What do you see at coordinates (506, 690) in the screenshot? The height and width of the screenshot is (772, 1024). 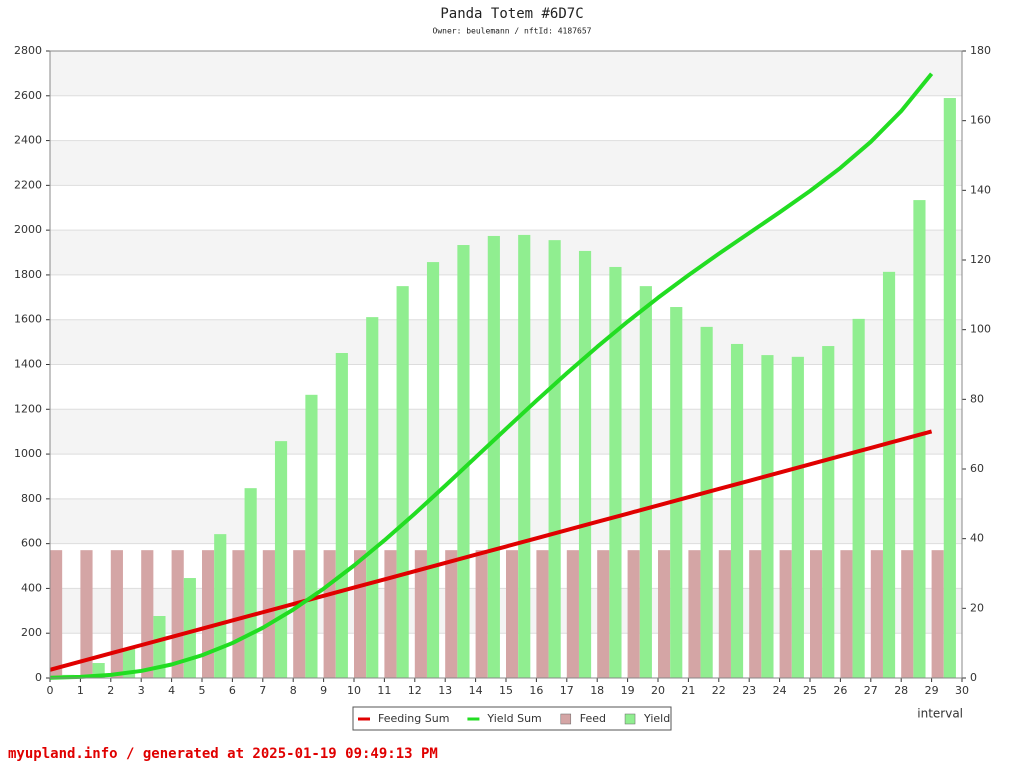 I see `x-tick-label: 15` at bounding box center [506, 690].